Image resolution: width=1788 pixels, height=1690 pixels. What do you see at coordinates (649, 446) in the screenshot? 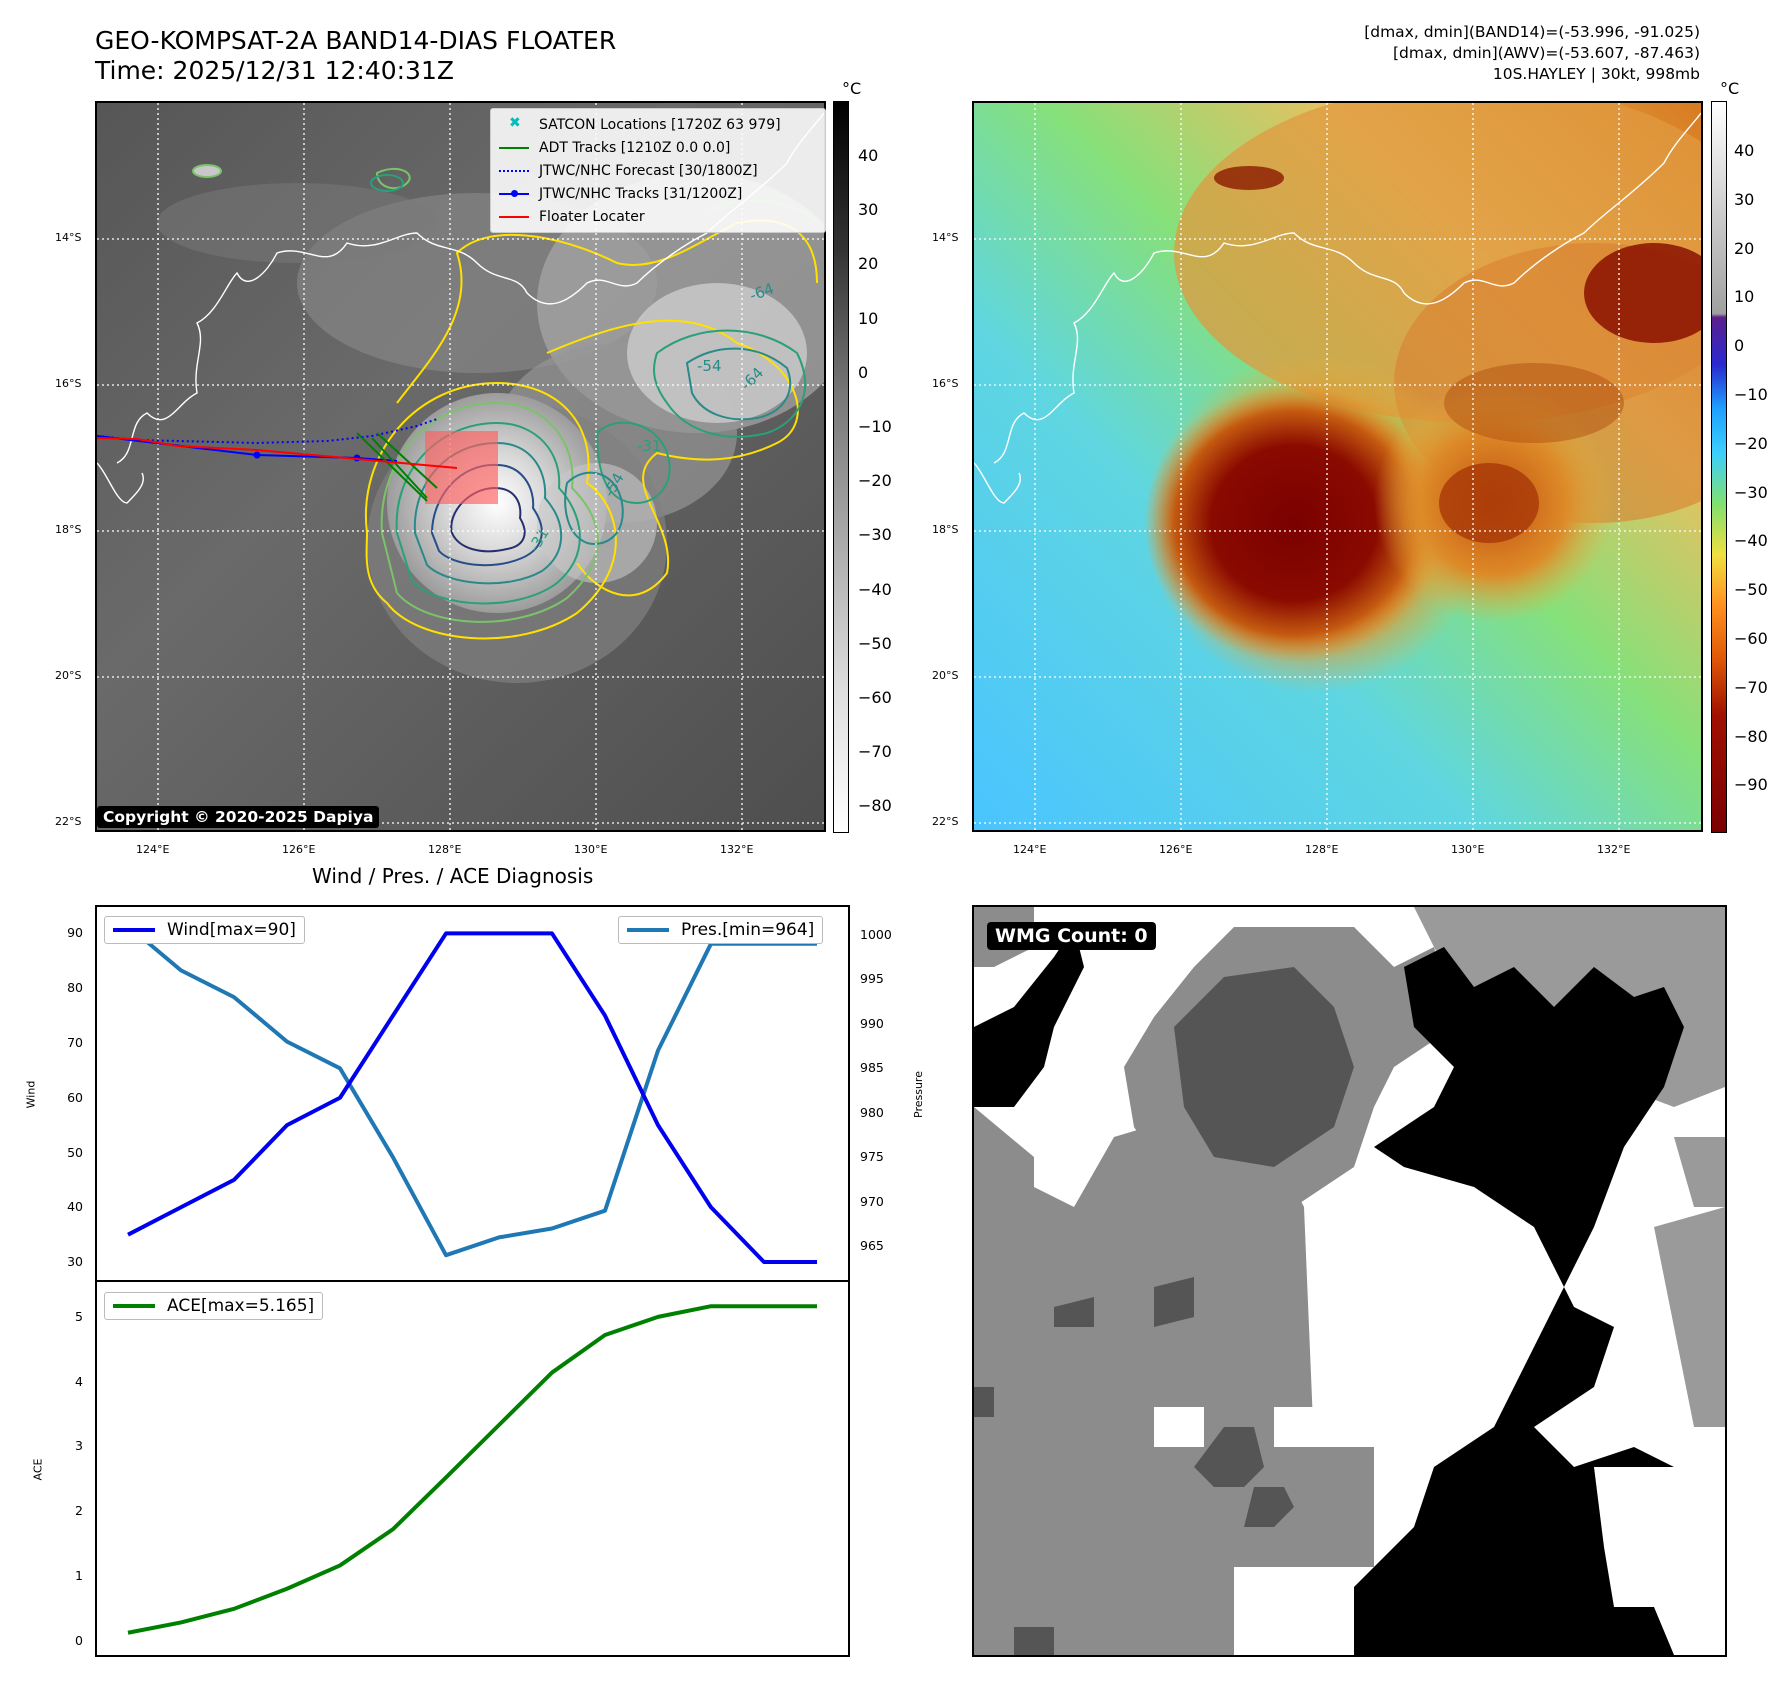
I see `contour-label: -31` at bounding box center [649, 446].